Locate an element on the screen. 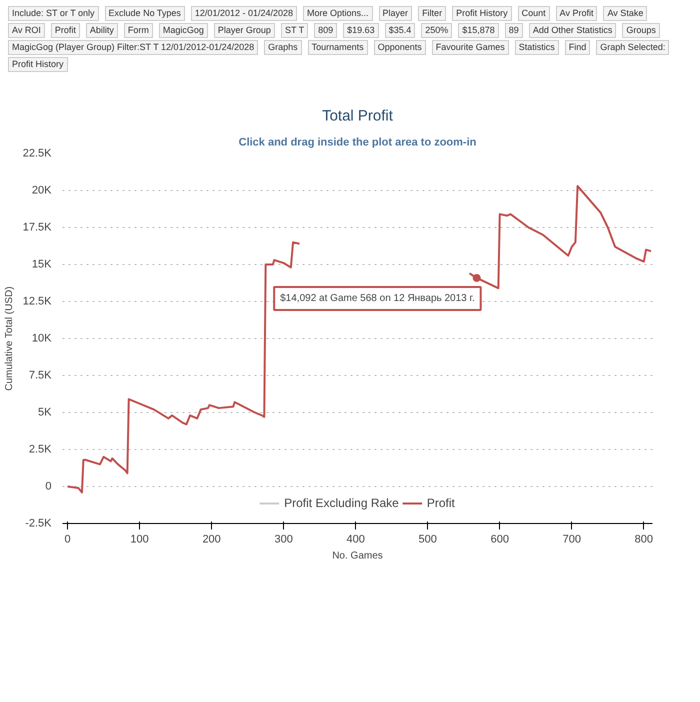  text: $19.63 is located at coordinates (361, 30).